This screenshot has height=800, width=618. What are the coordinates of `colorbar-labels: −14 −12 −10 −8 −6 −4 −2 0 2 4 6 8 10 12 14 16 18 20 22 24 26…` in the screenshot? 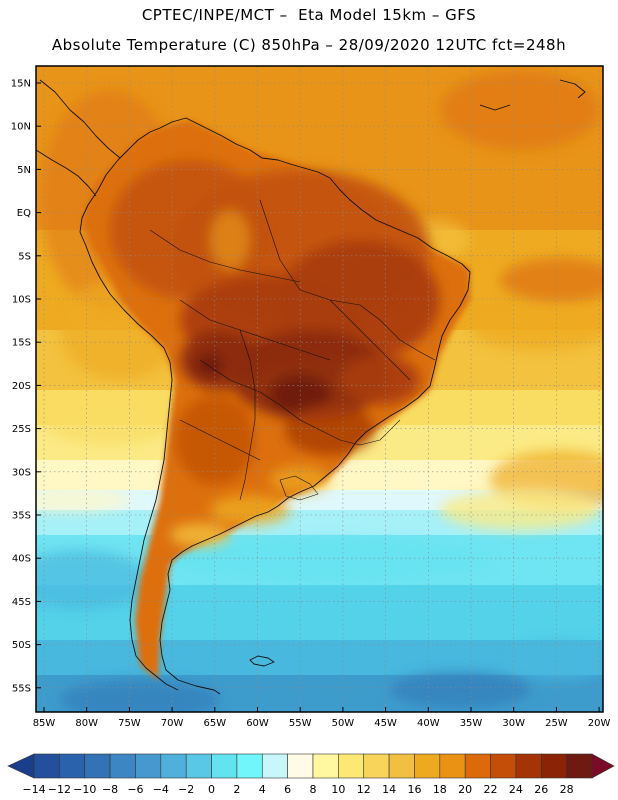 It's located at (297, 789).